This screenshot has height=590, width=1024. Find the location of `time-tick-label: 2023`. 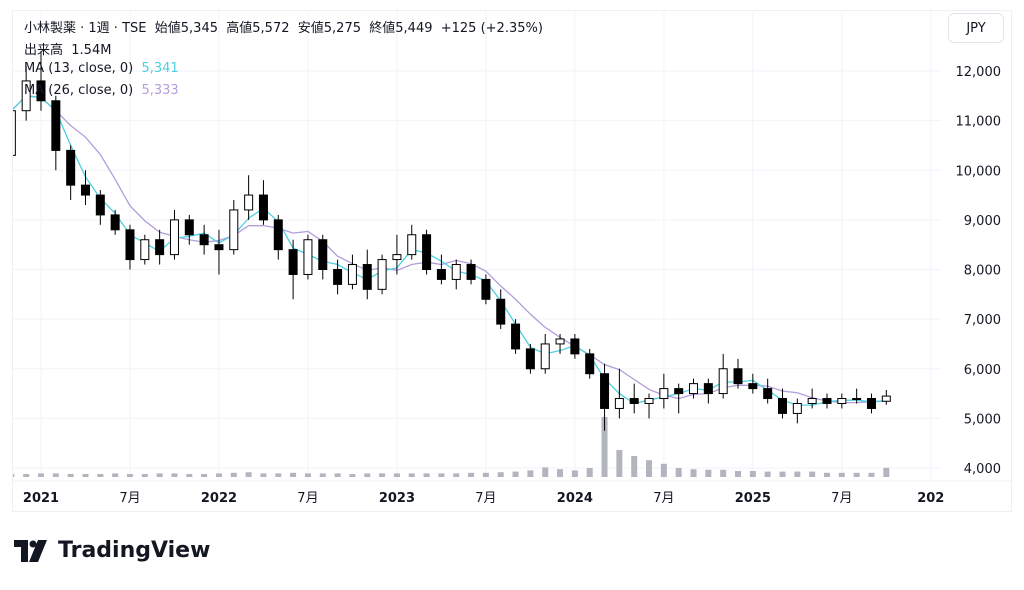

time-tick-label: 2023 is located at coordinates (397, 498).